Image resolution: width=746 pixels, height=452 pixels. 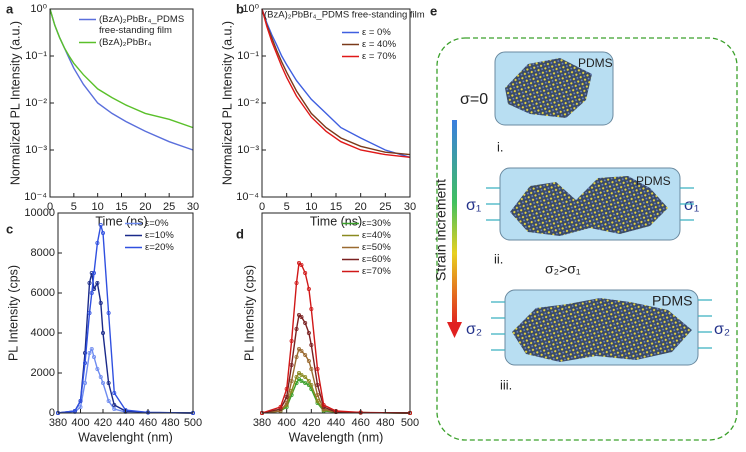 What do you see at coordinates (563, 269) in the screenshot?
I see `relation-label: σ₂>σ₁` at bounding box center [563, 269].